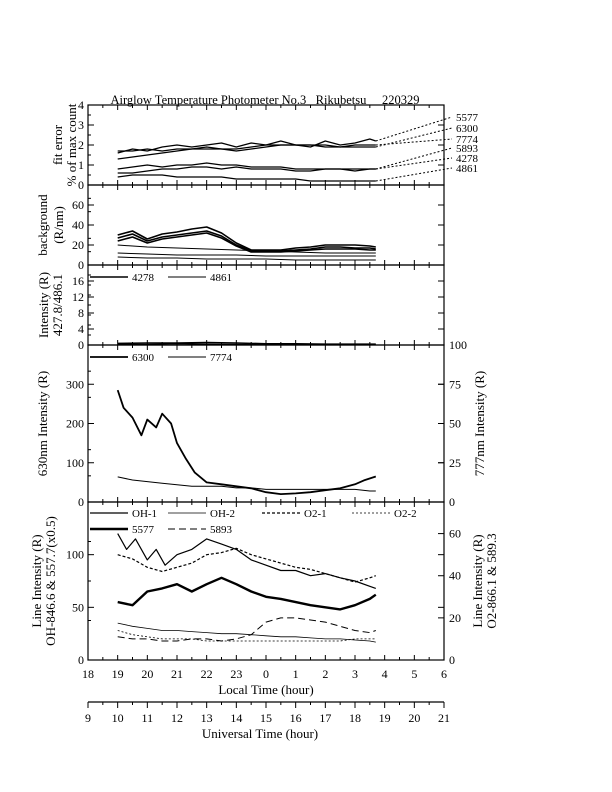 The image size is (612, 792). Describe the element at coordinates (78, 205) in the screenshot. I see `y-tick-label: 60` at that location.